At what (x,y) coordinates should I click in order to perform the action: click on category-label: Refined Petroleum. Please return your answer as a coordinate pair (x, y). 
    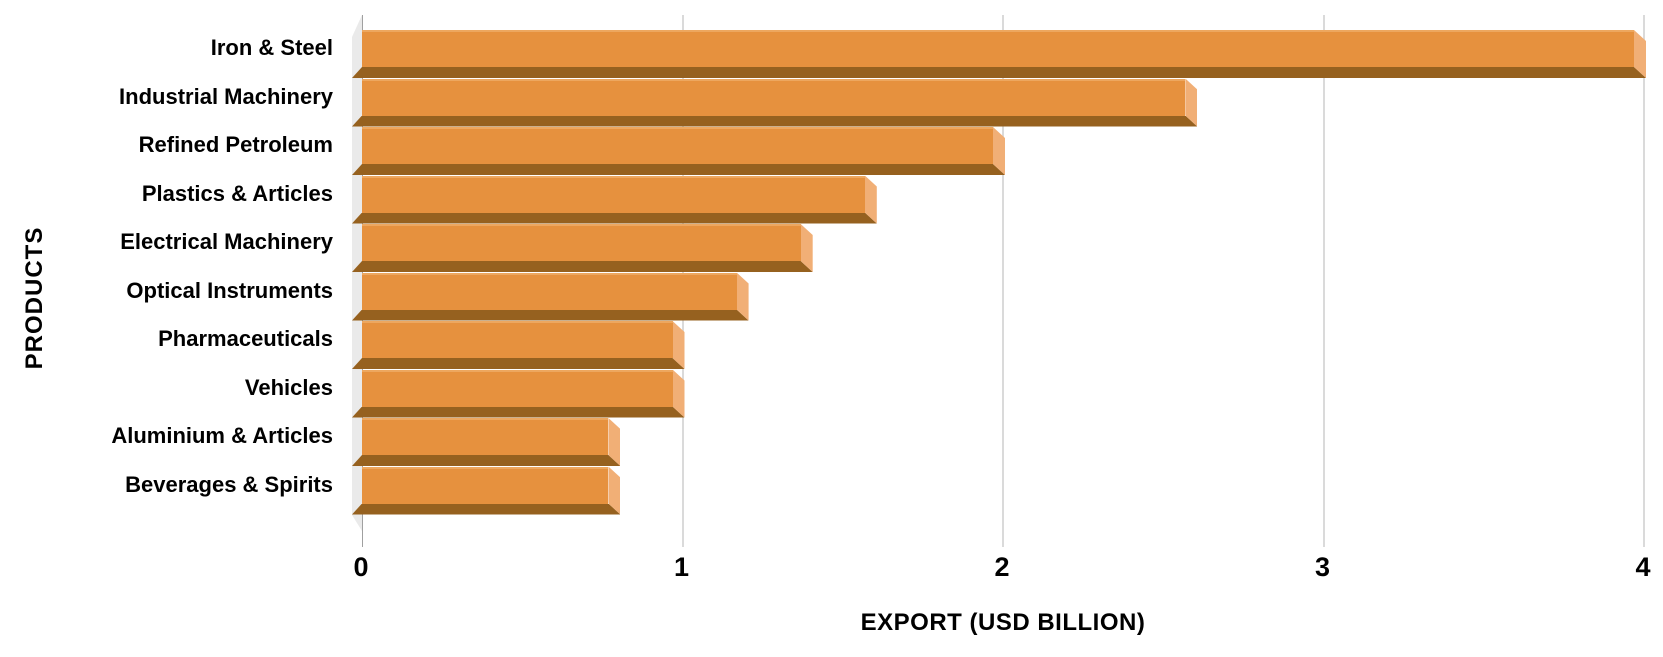
    Looking at the image, I should click on (235, 144).